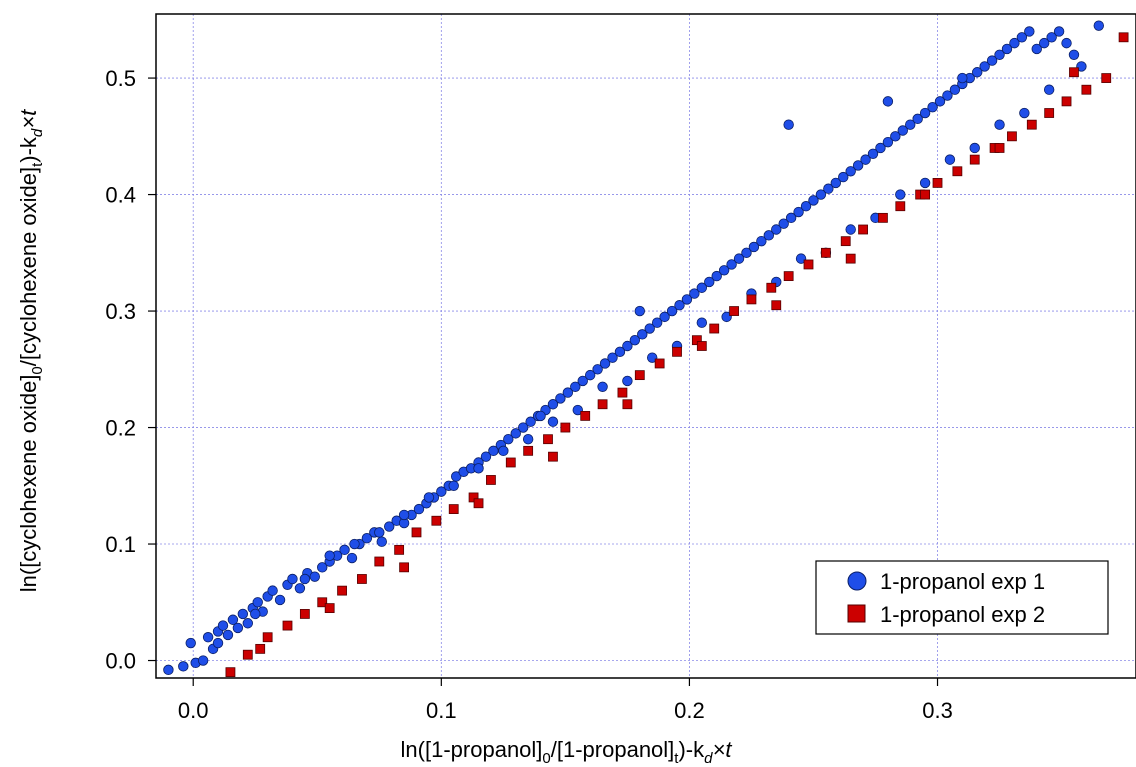  Describe the element at coordinates (120, 195) in the screenshot. I see `y-tick-label: 0.4` at that location.